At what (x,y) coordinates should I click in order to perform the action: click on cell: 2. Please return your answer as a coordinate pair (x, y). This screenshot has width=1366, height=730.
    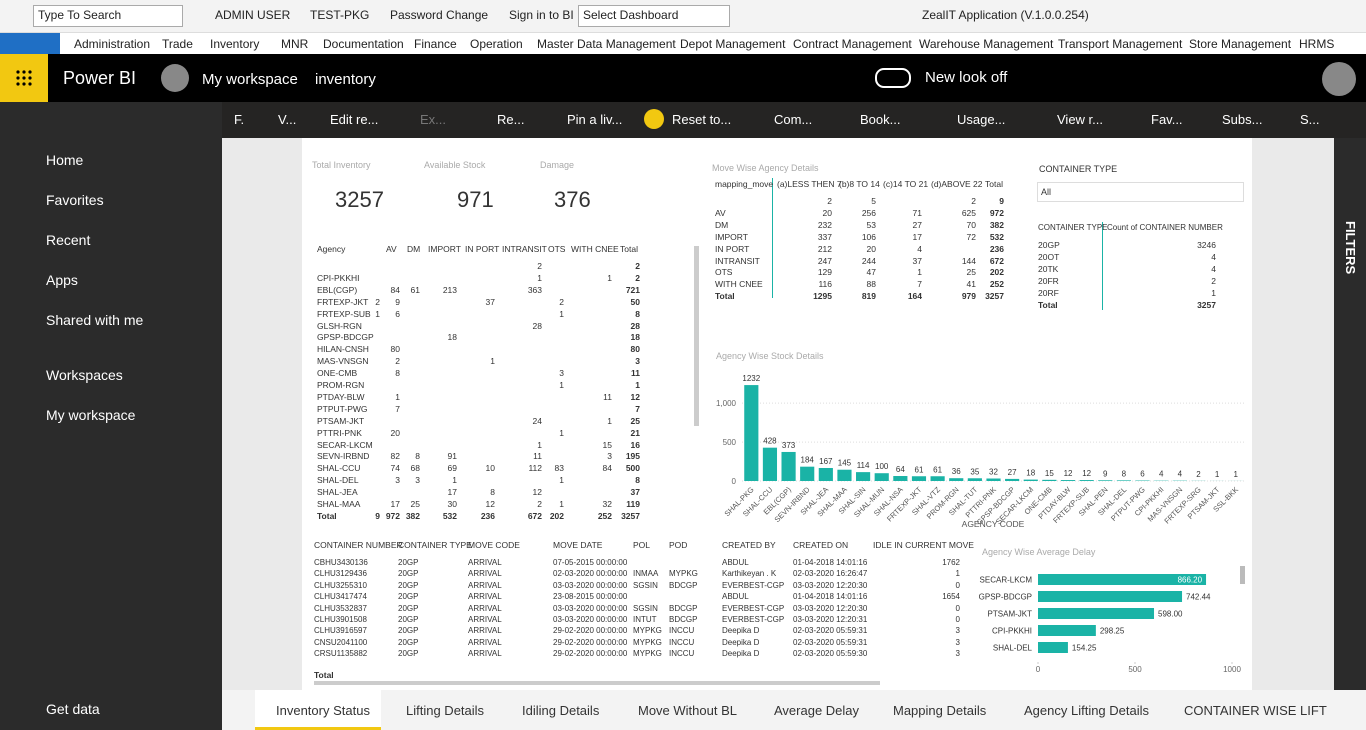
    Looking at the image, I should click on (539, 266).